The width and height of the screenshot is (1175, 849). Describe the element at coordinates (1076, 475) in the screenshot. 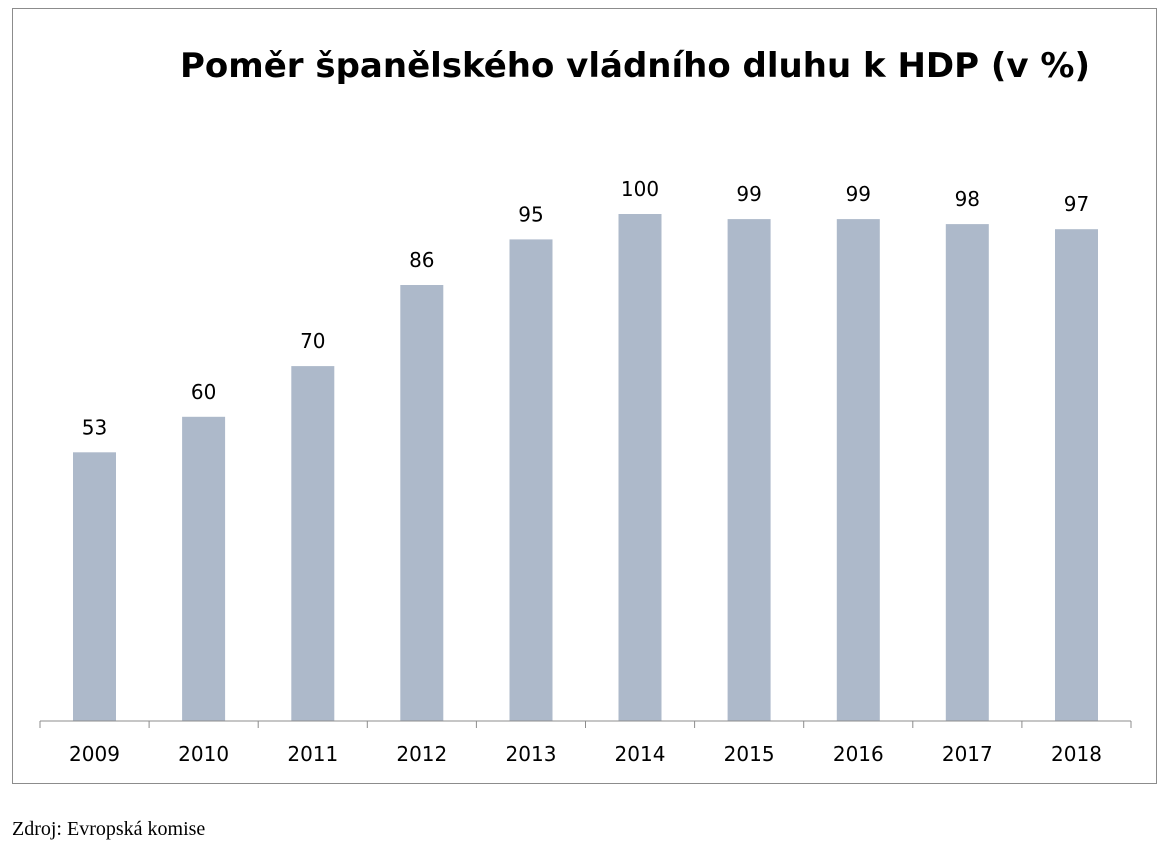

I see `bar-2018` at that location.